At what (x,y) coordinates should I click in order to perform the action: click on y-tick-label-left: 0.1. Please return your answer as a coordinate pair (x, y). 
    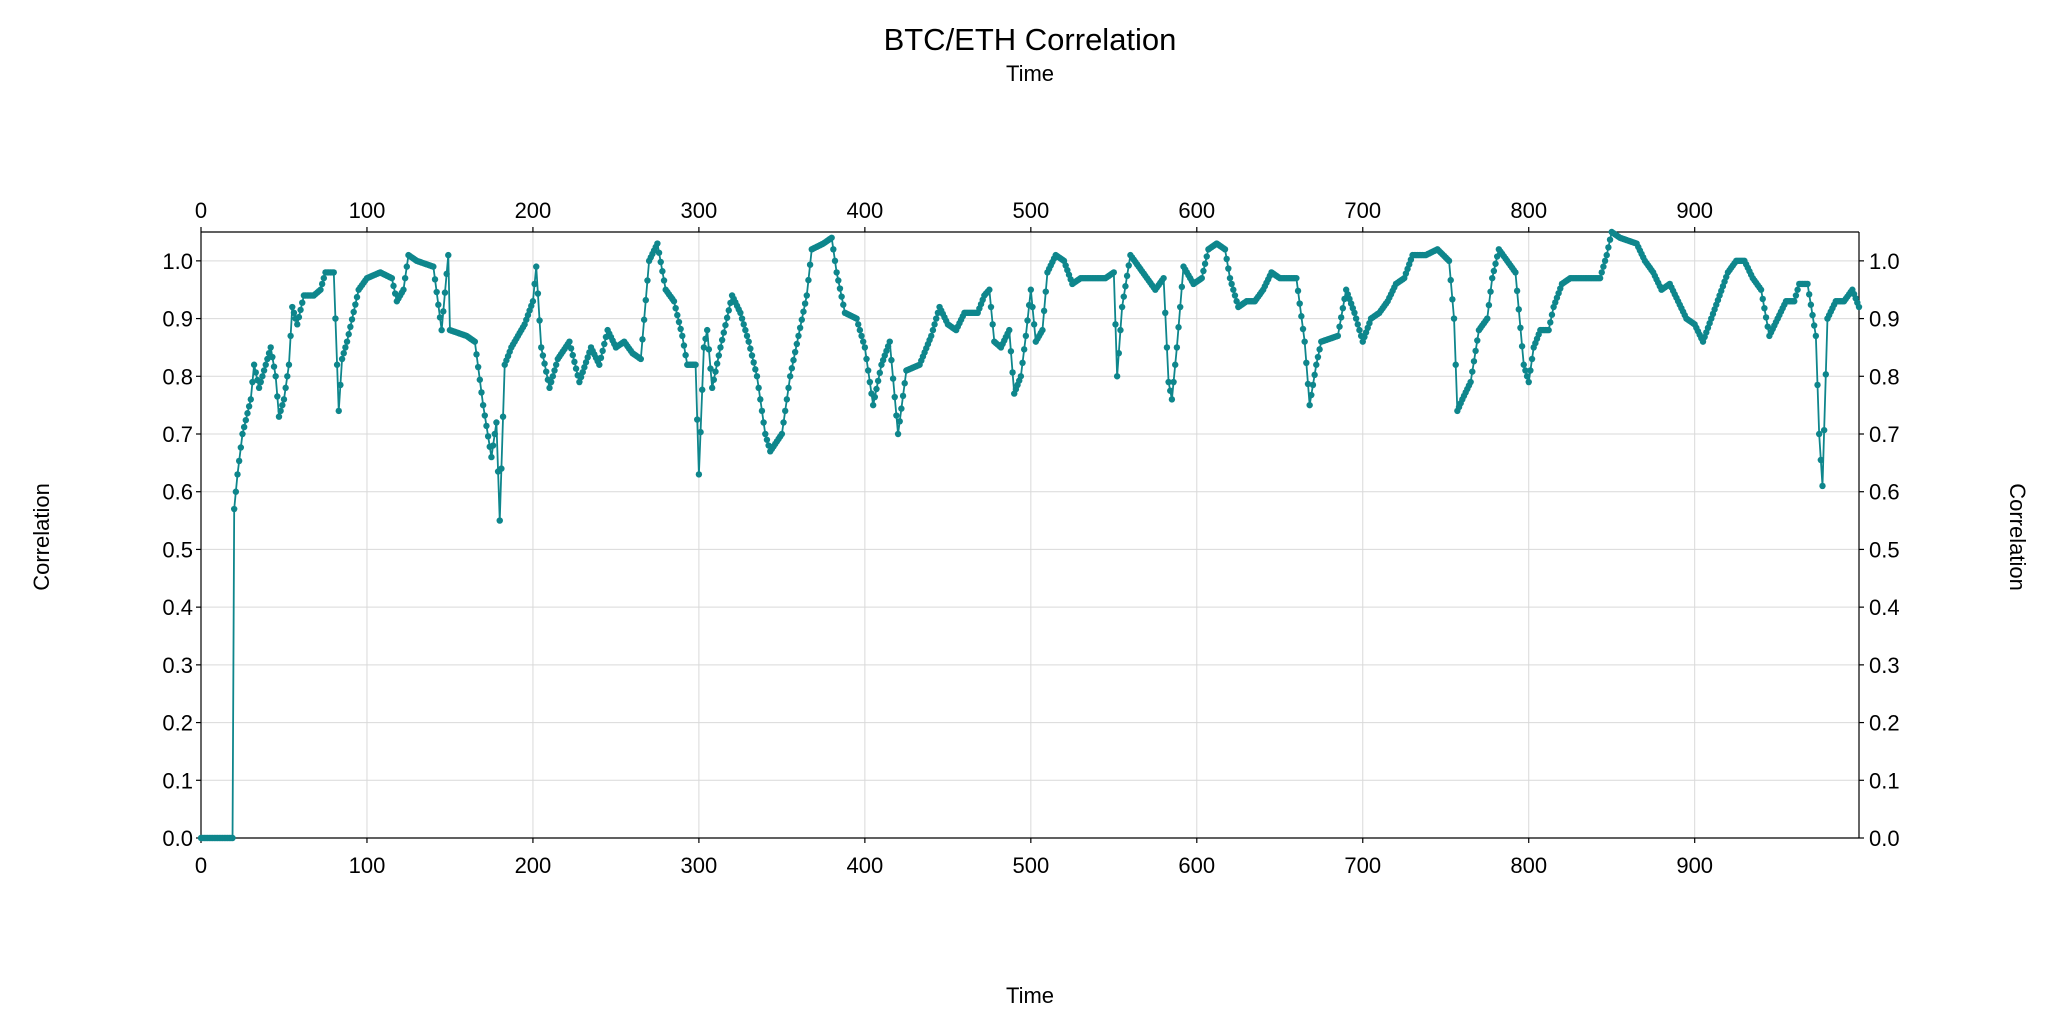
    Looking at the image, I should click on (177, 780).